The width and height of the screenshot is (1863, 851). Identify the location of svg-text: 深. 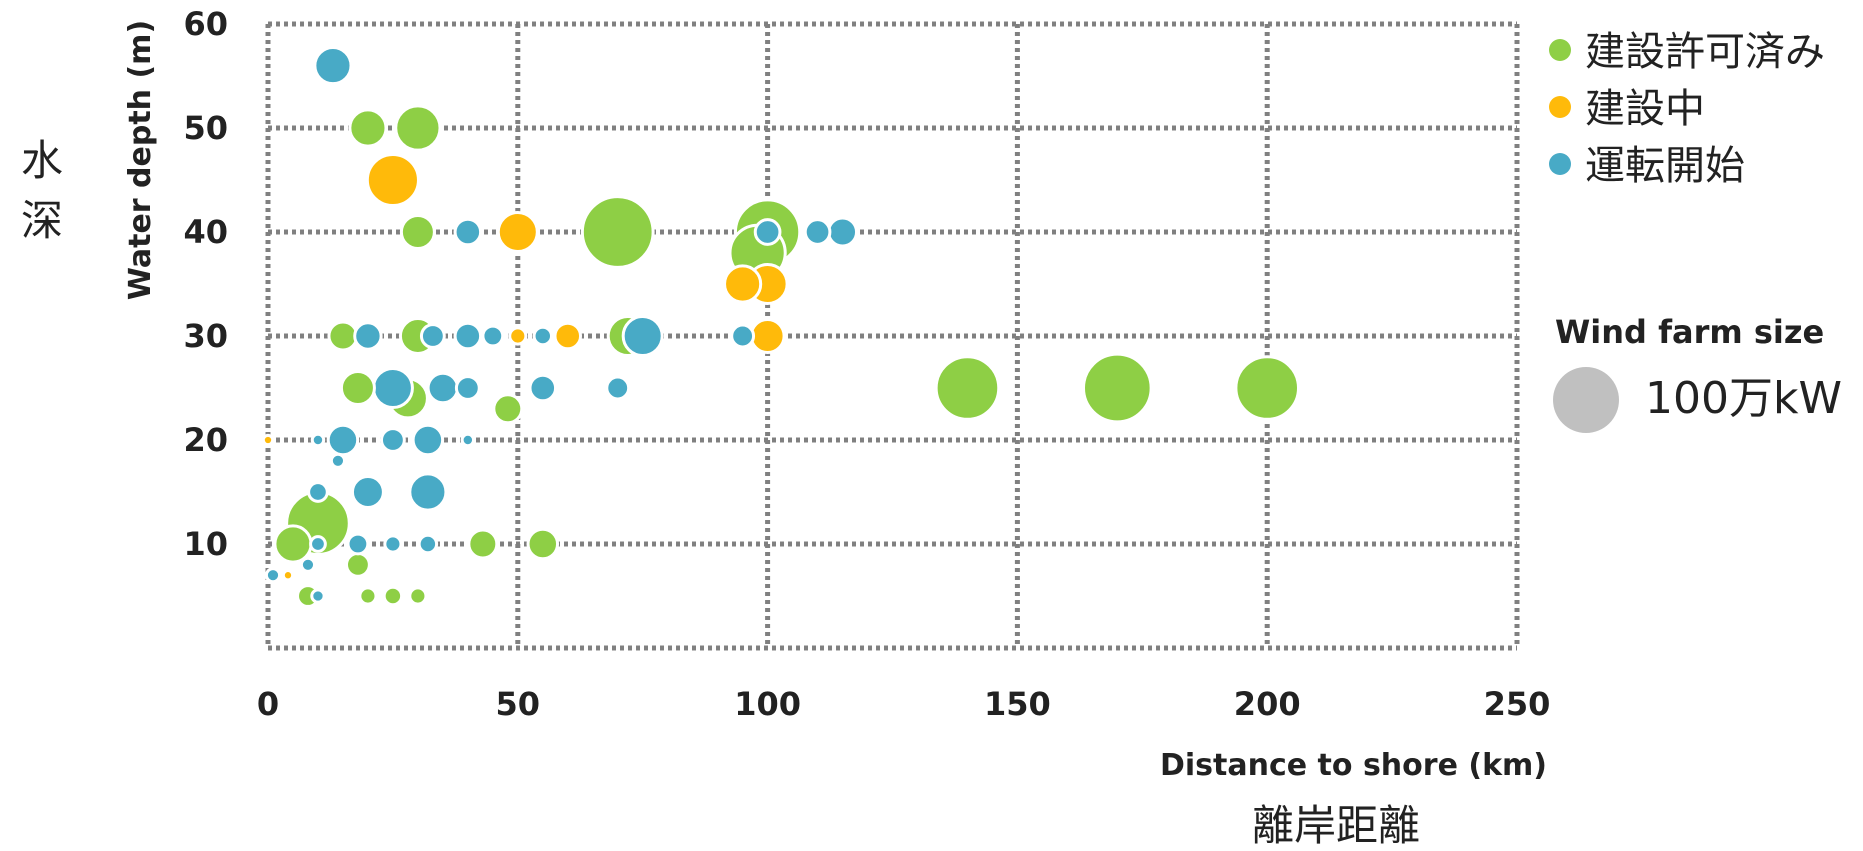
(42, 220).